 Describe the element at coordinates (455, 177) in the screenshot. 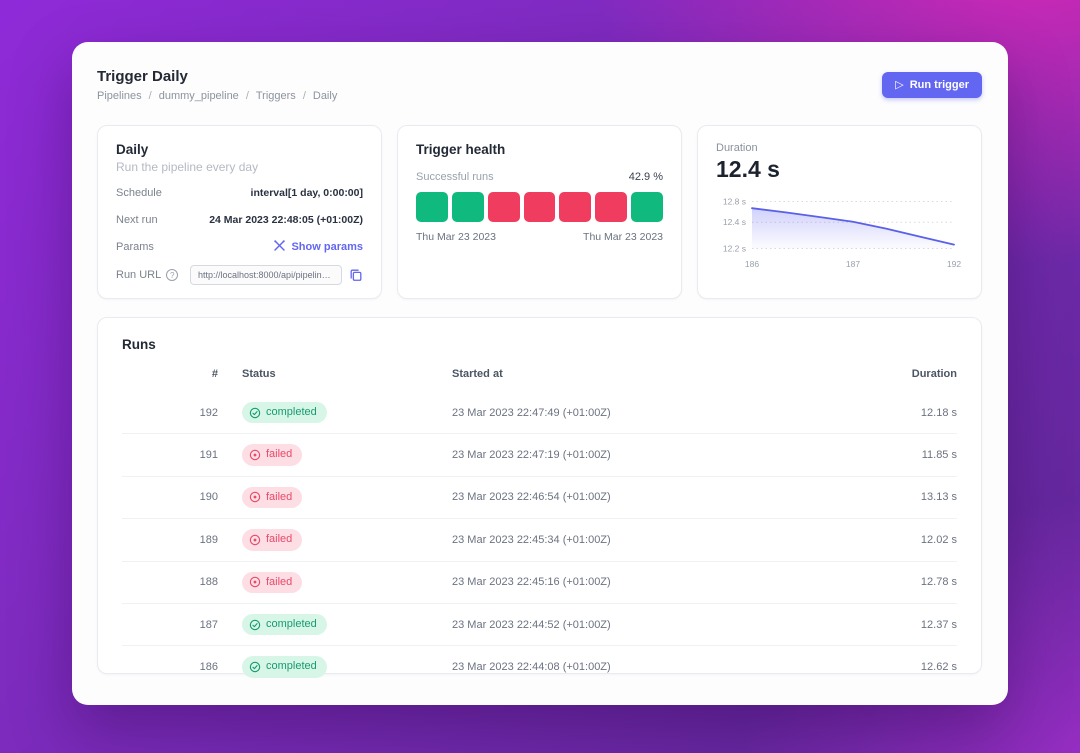

I see `successful-runs-label: Successful runs` at that location.